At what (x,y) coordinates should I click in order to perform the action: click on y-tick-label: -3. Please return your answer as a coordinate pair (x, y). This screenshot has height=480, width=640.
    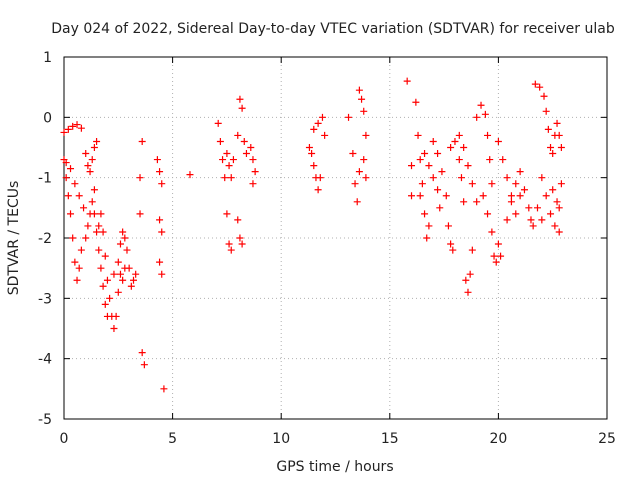
    Looking at the image, I should click on (45, 299).